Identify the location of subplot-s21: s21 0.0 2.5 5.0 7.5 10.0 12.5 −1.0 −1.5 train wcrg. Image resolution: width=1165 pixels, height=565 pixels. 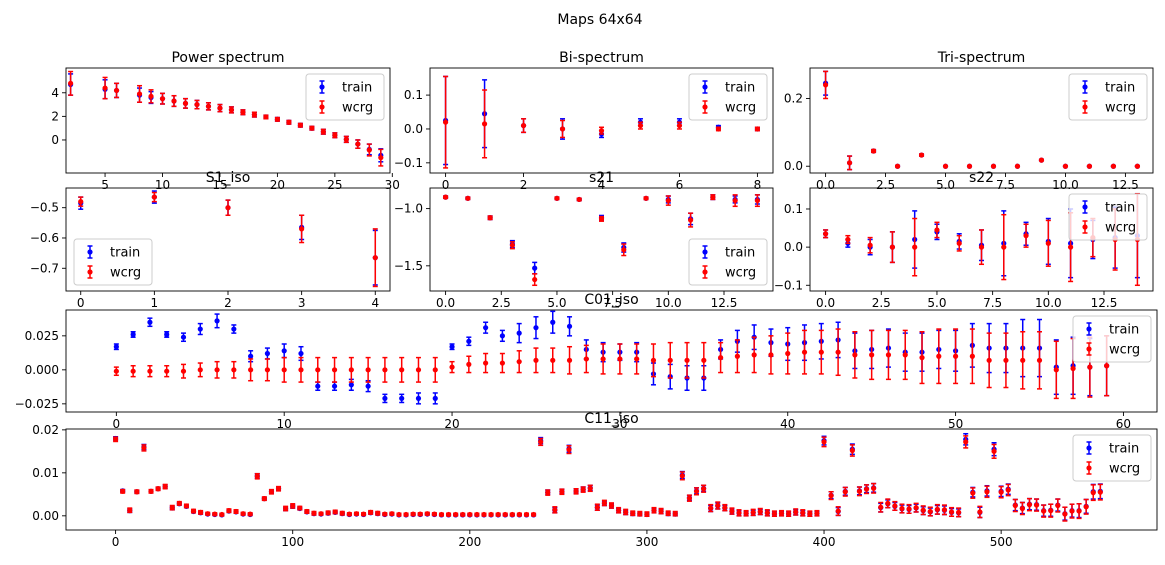
(584, 240).